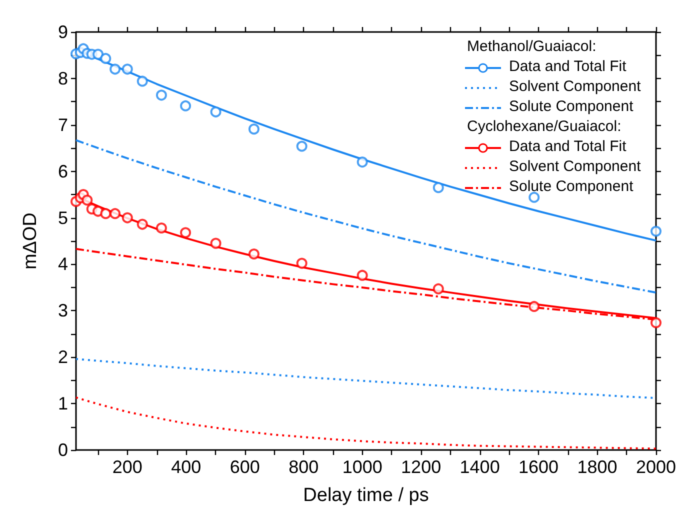  Describe the element at coordinates (366, 495) in the screenshot. I see `x-axis-title: Delay time / ps` at that location.